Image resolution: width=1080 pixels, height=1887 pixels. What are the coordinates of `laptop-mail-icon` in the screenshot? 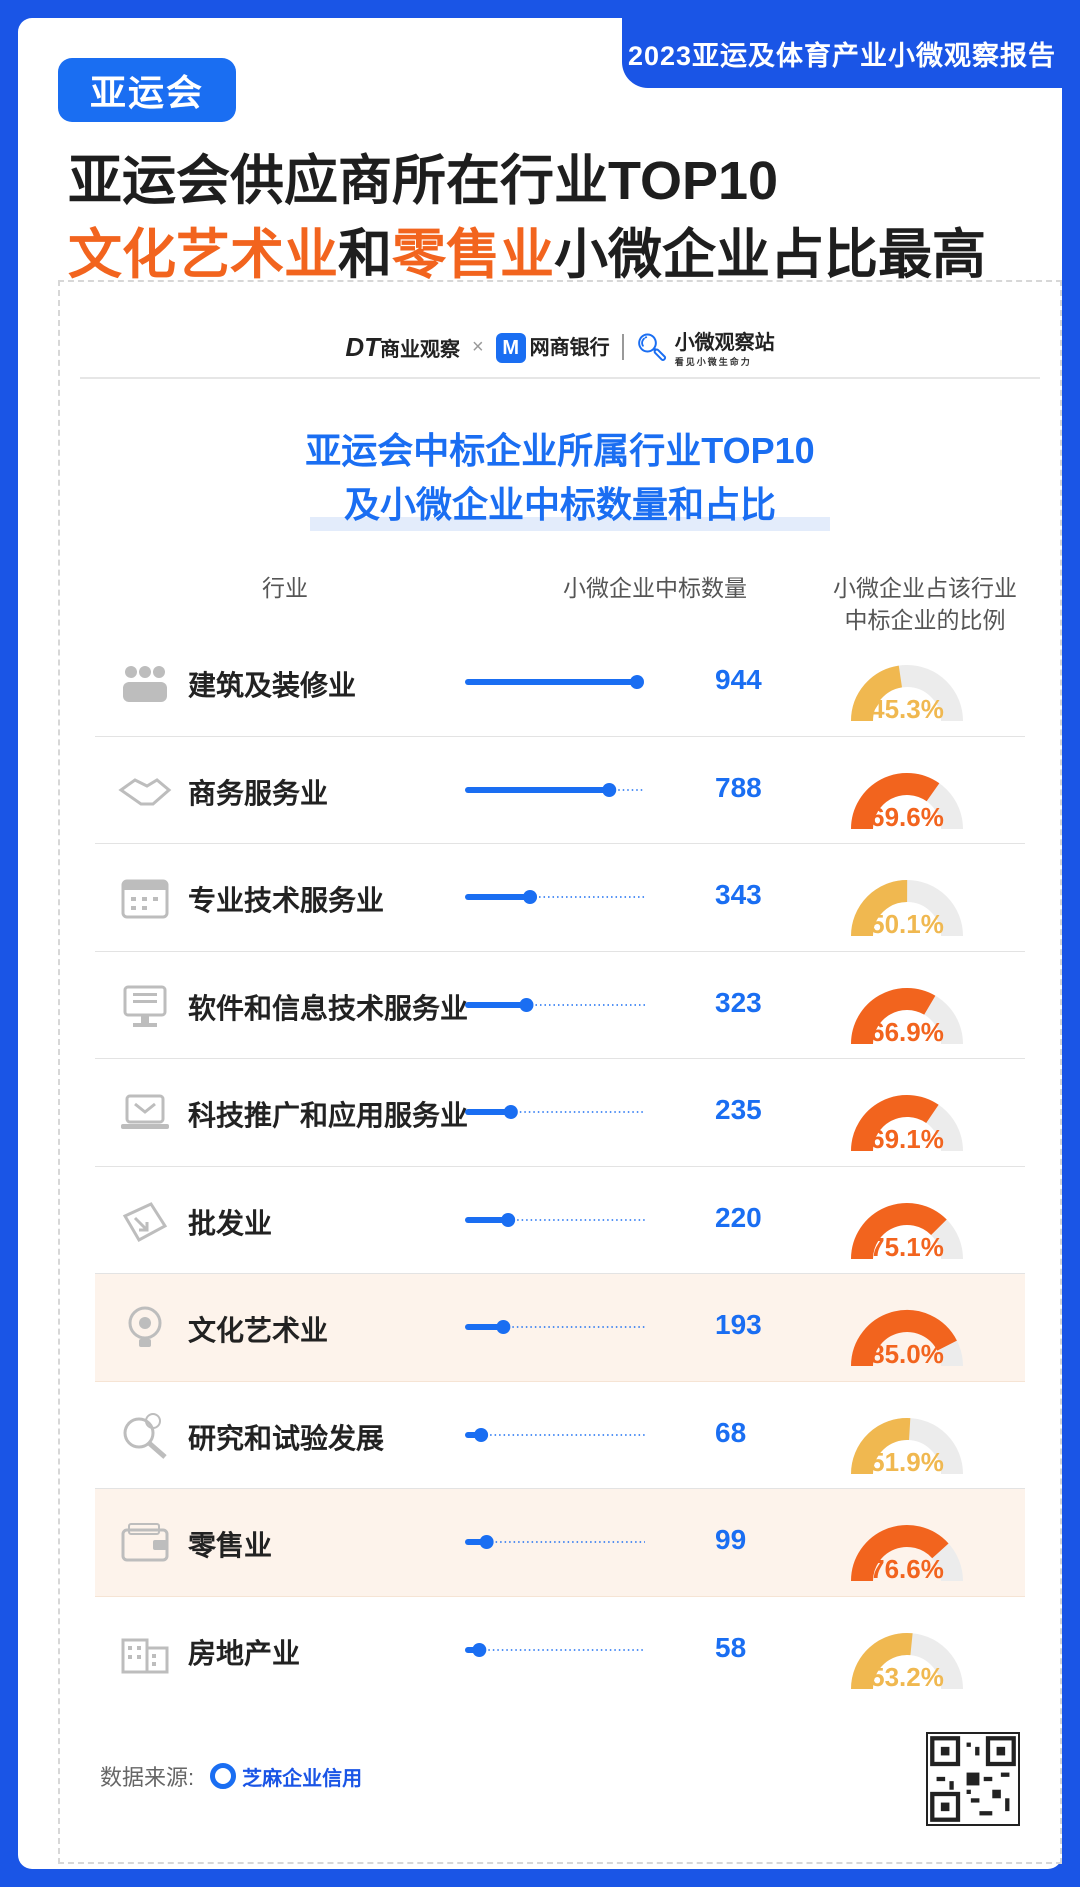 It's located at (145, 1113).